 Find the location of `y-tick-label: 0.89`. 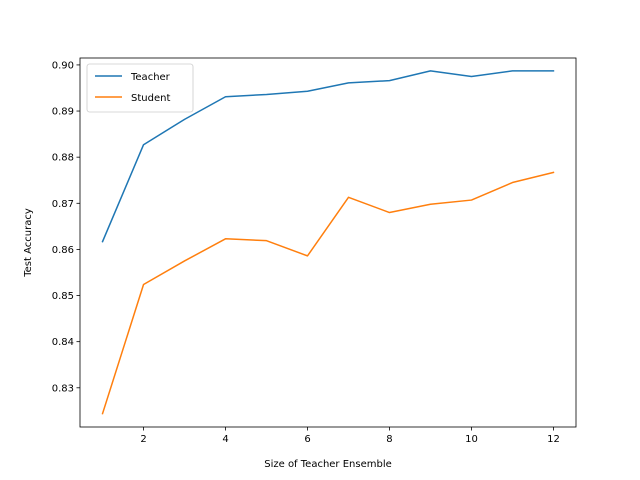

y-tick-label: 0.89 is located at coordinates (63, 112).